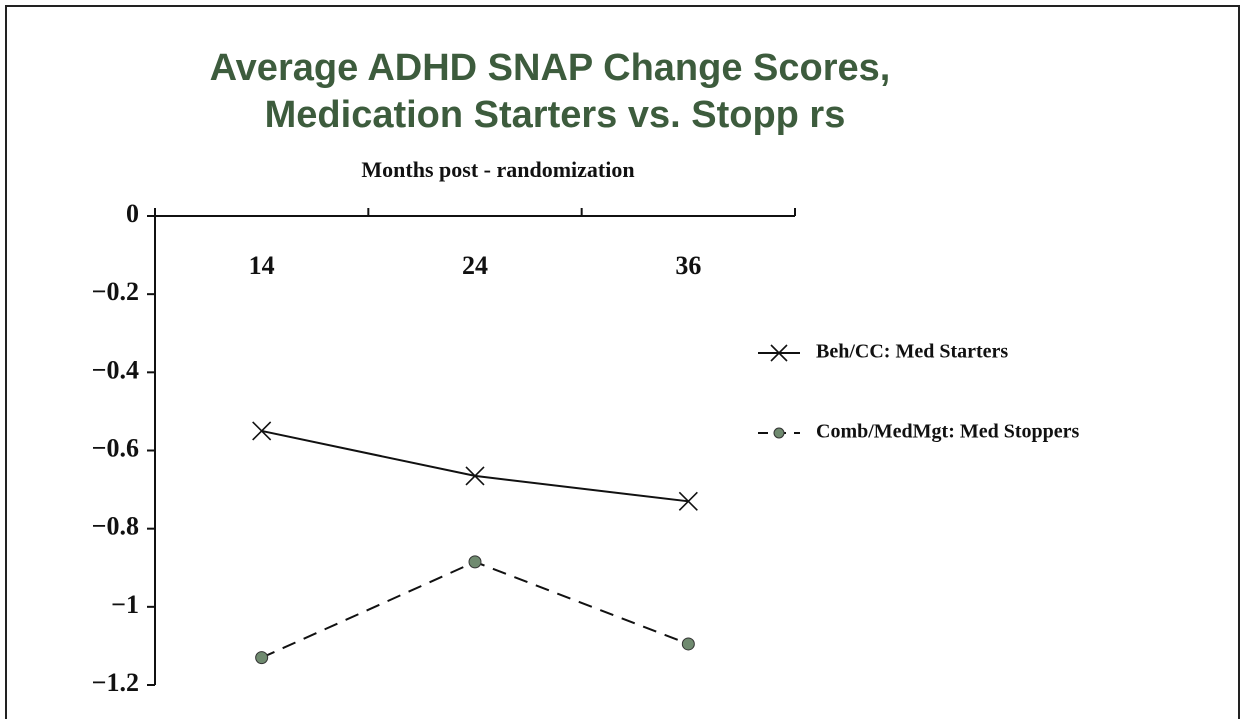  Describe the element at coordinates (948, 432) in the screenshot. I see `legend-label: Comb/MedMgt: Med Stoppers` at that location.